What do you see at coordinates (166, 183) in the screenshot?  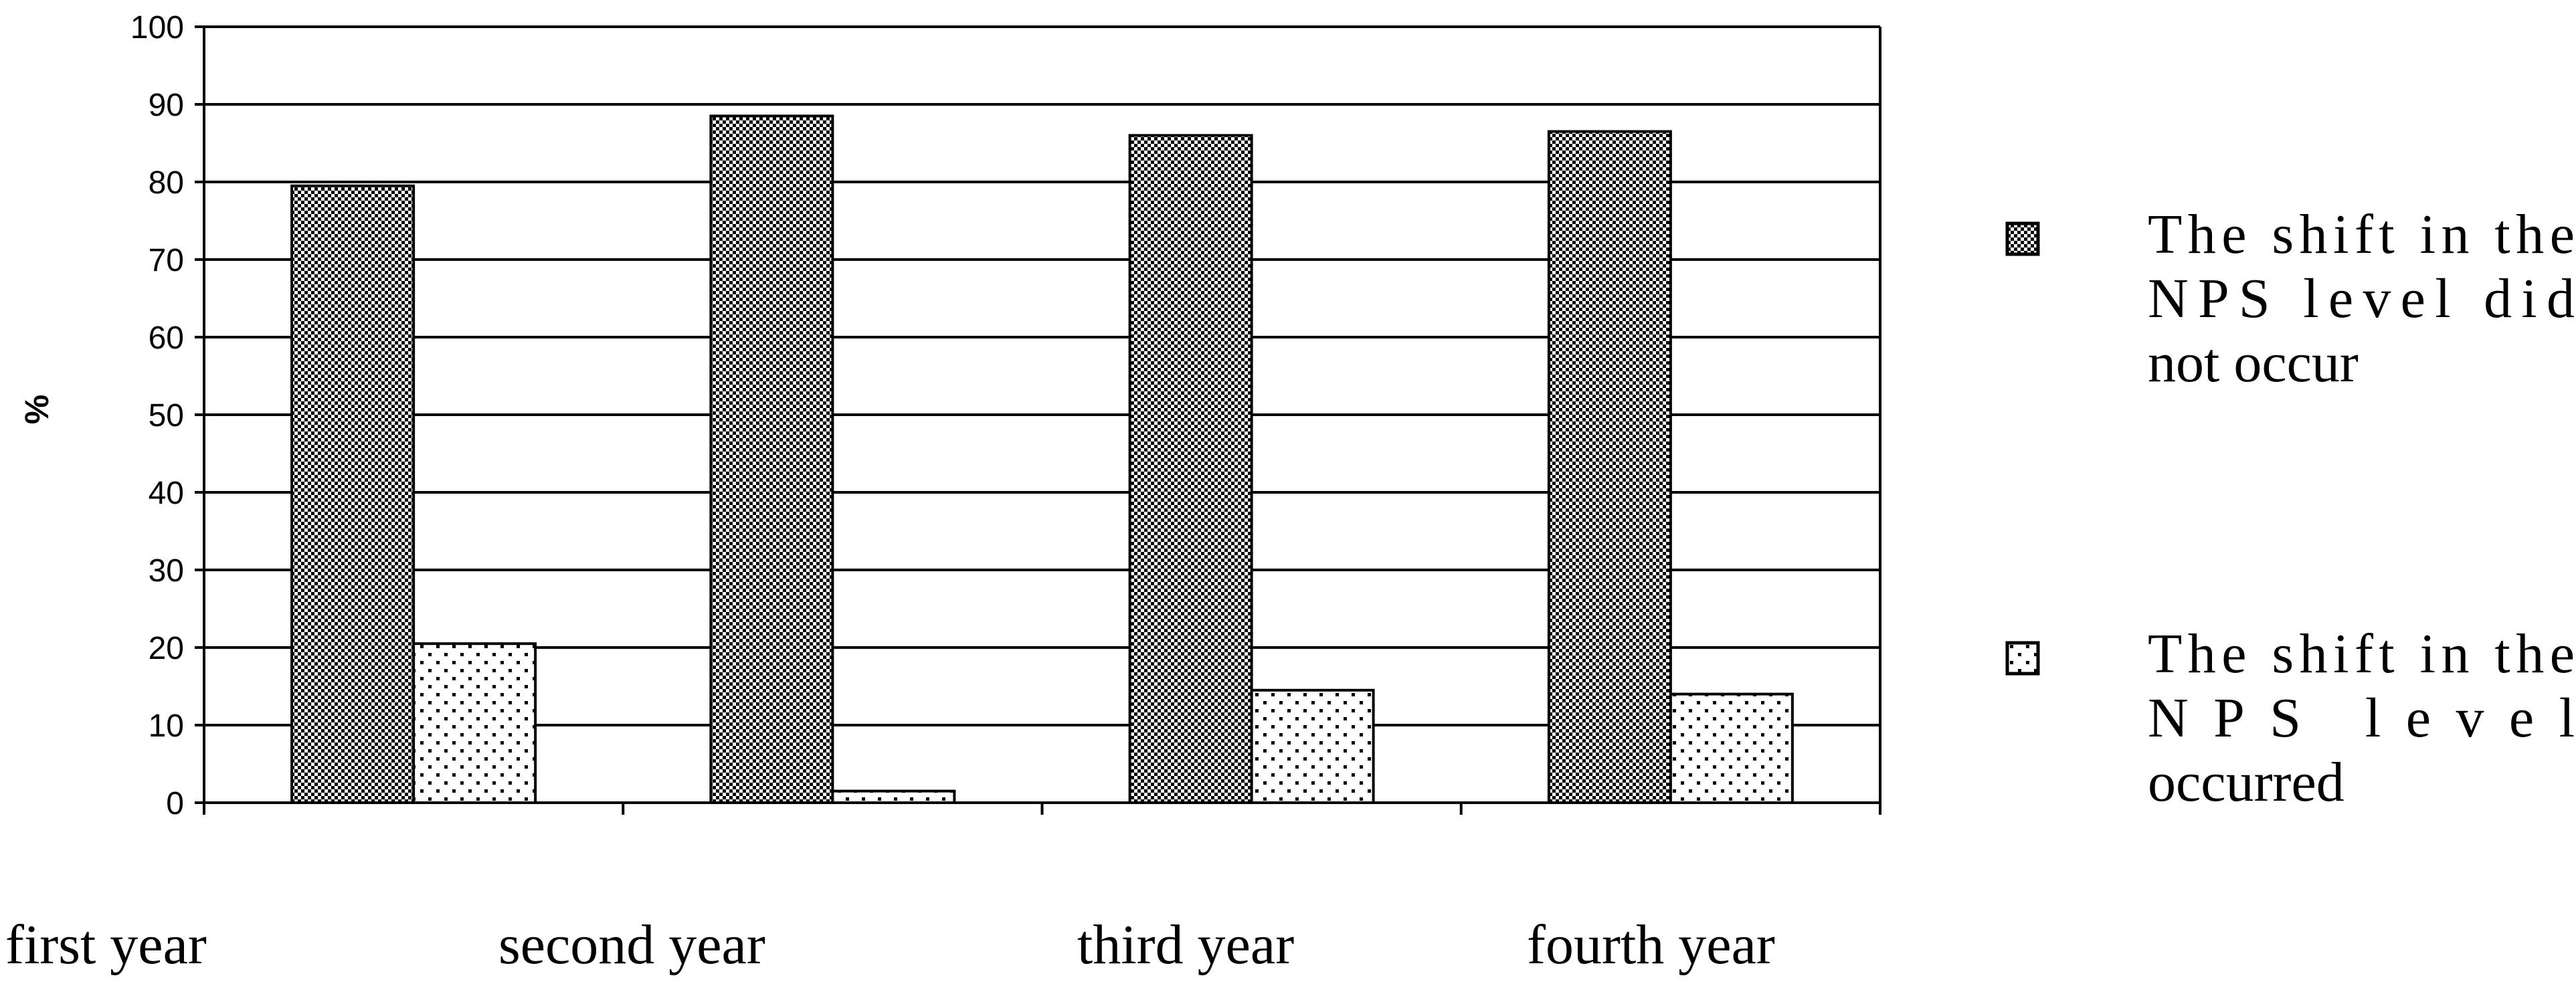 I see `y-tick-label: 80` at bounding box center [166, 183].